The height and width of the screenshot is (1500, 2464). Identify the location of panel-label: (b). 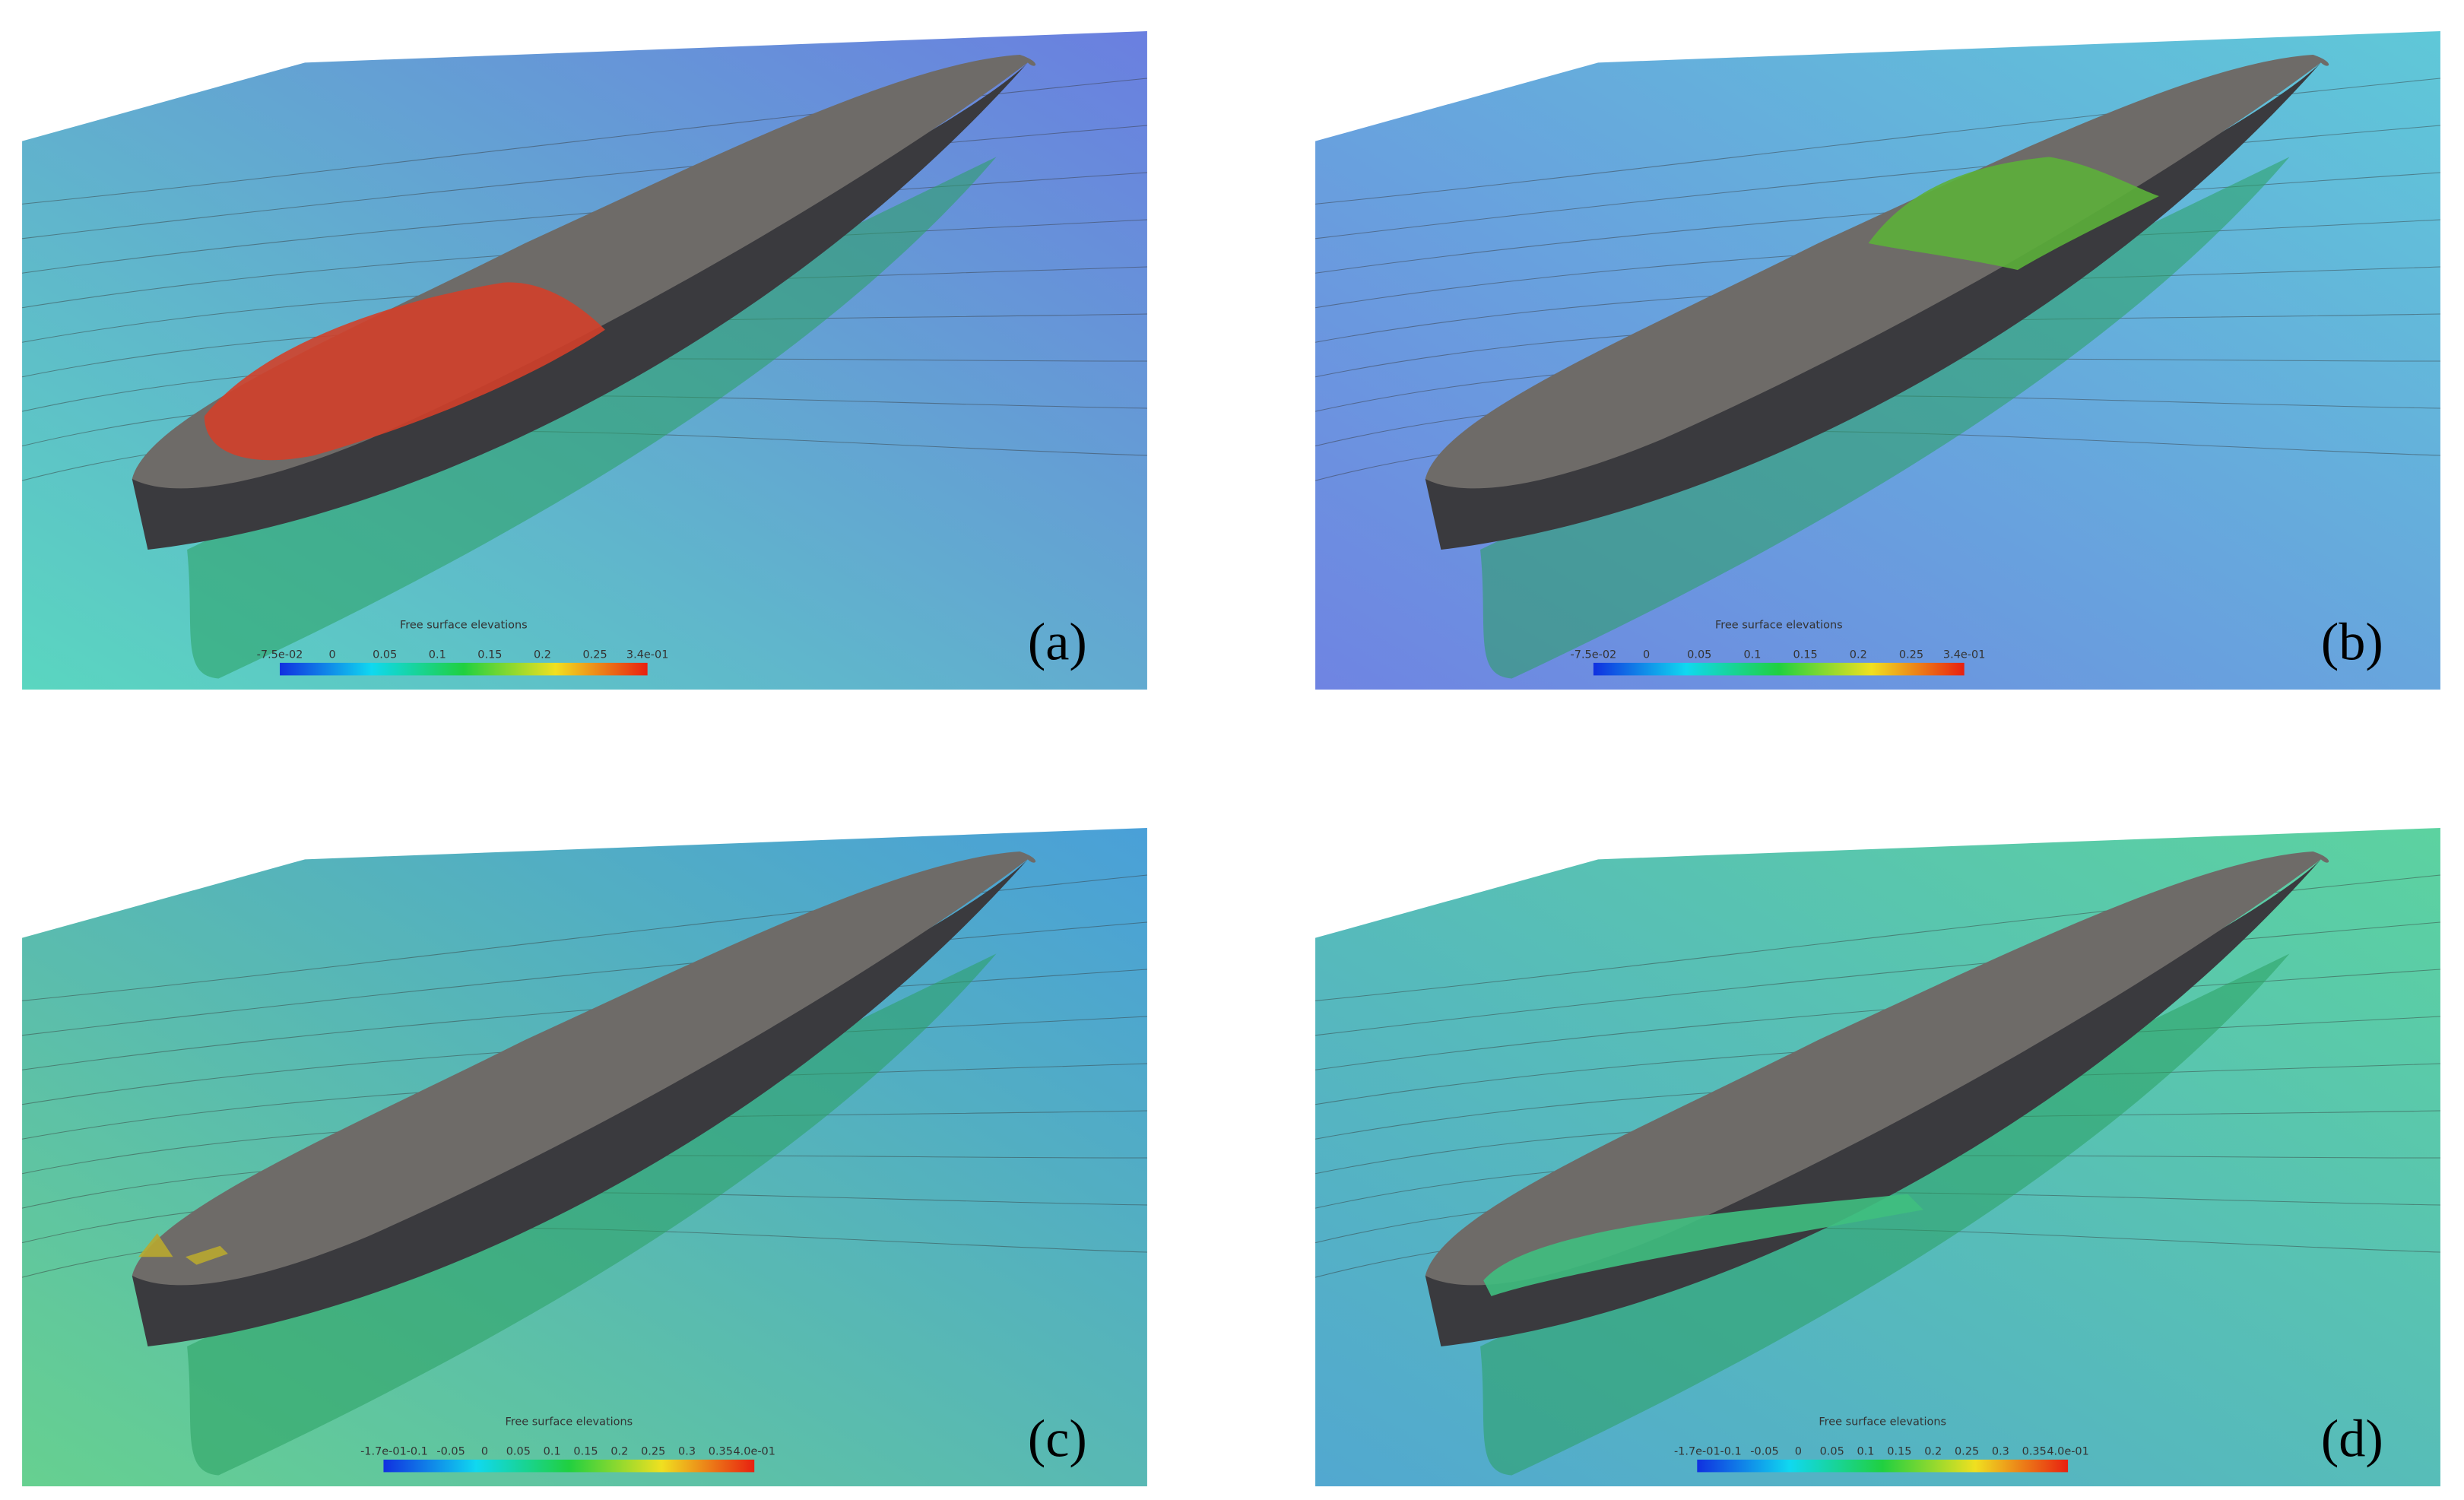
(2352, 642).